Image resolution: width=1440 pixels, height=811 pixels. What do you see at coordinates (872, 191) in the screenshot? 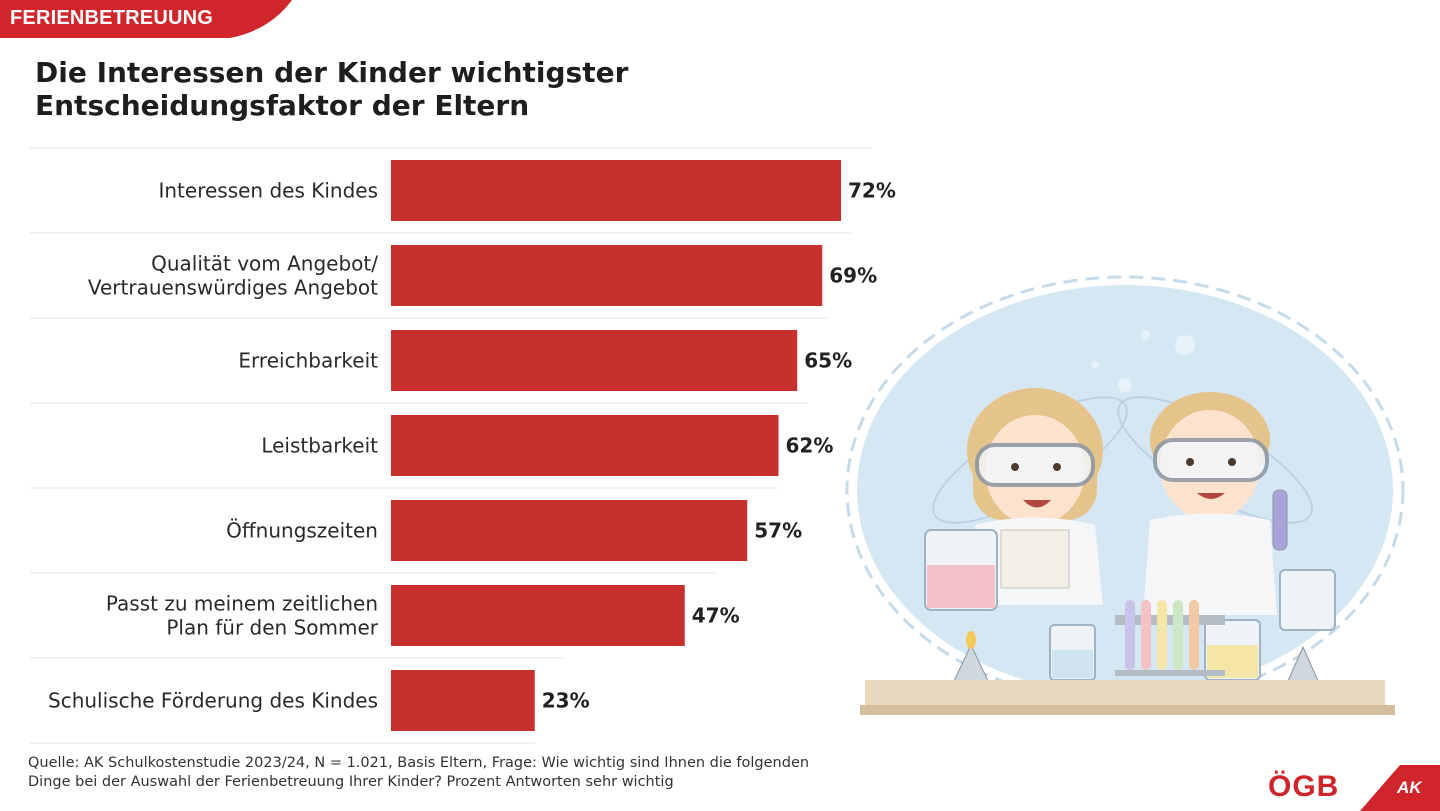
I see `data-label: 72%` at bounding box center [872, 191].